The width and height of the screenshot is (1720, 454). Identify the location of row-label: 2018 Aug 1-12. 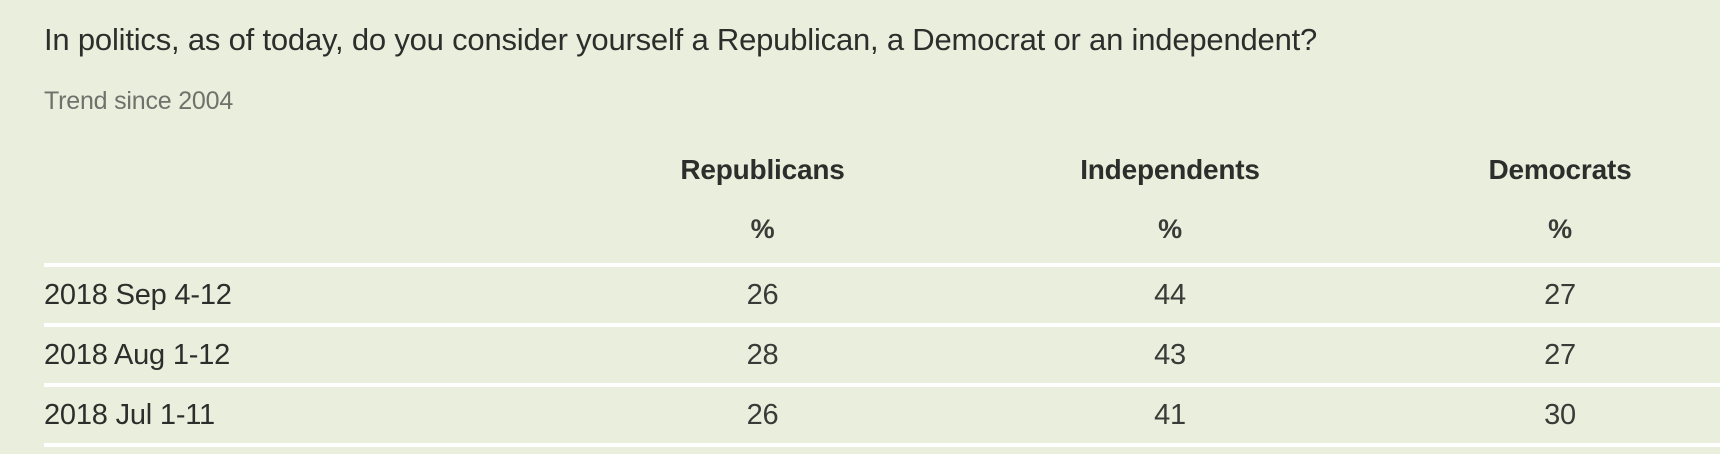
(302, 354).